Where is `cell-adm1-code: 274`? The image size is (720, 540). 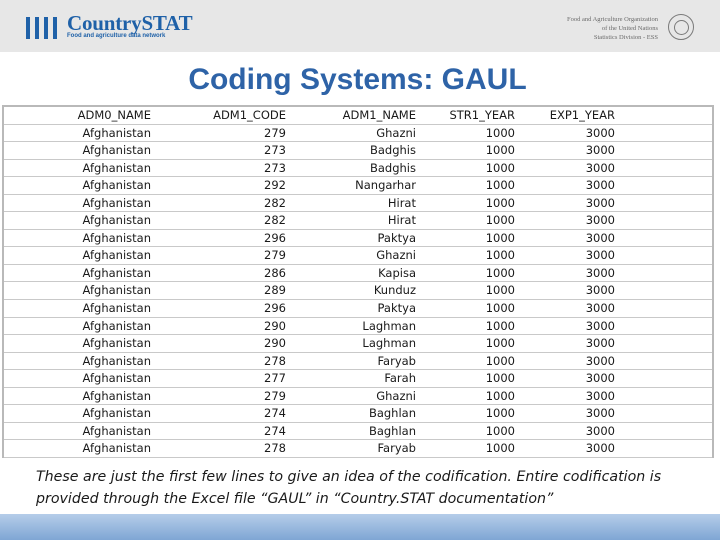
cell-adm1-code: 274 is located at coordinates (275, 413).